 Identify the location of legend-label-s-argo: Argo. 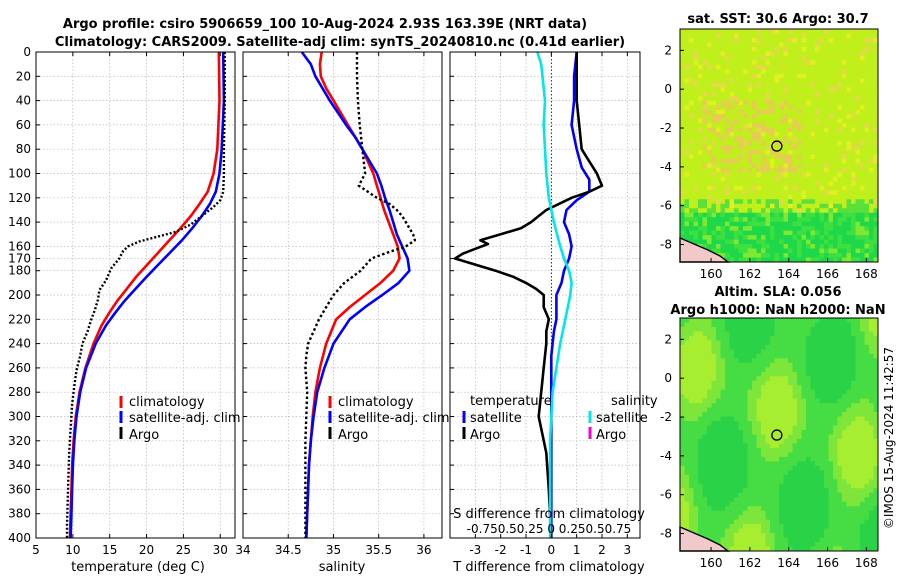
(611, 435).